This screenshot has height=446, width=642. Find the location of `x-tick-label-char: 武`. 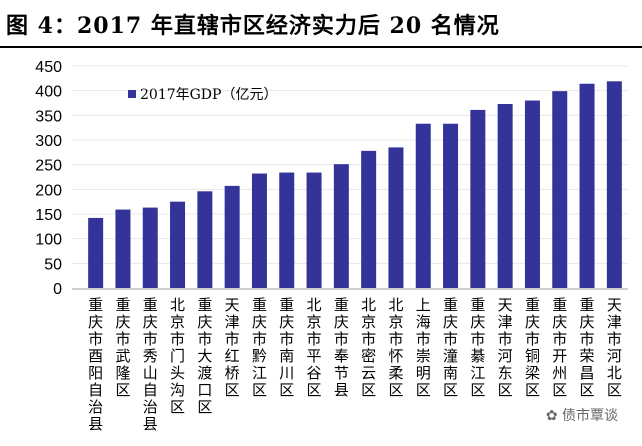

x-tick-label-char: 武 is located at coordinates (122, 356).